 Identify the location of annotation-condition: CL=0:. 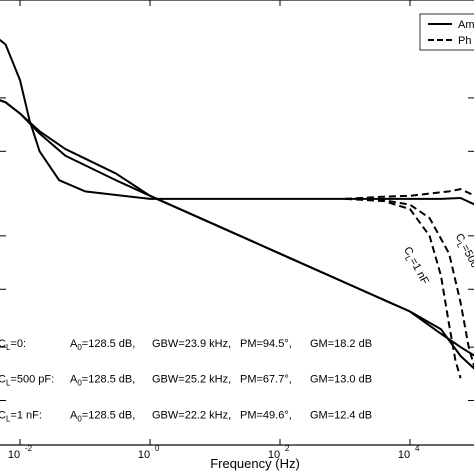
(13, 345).